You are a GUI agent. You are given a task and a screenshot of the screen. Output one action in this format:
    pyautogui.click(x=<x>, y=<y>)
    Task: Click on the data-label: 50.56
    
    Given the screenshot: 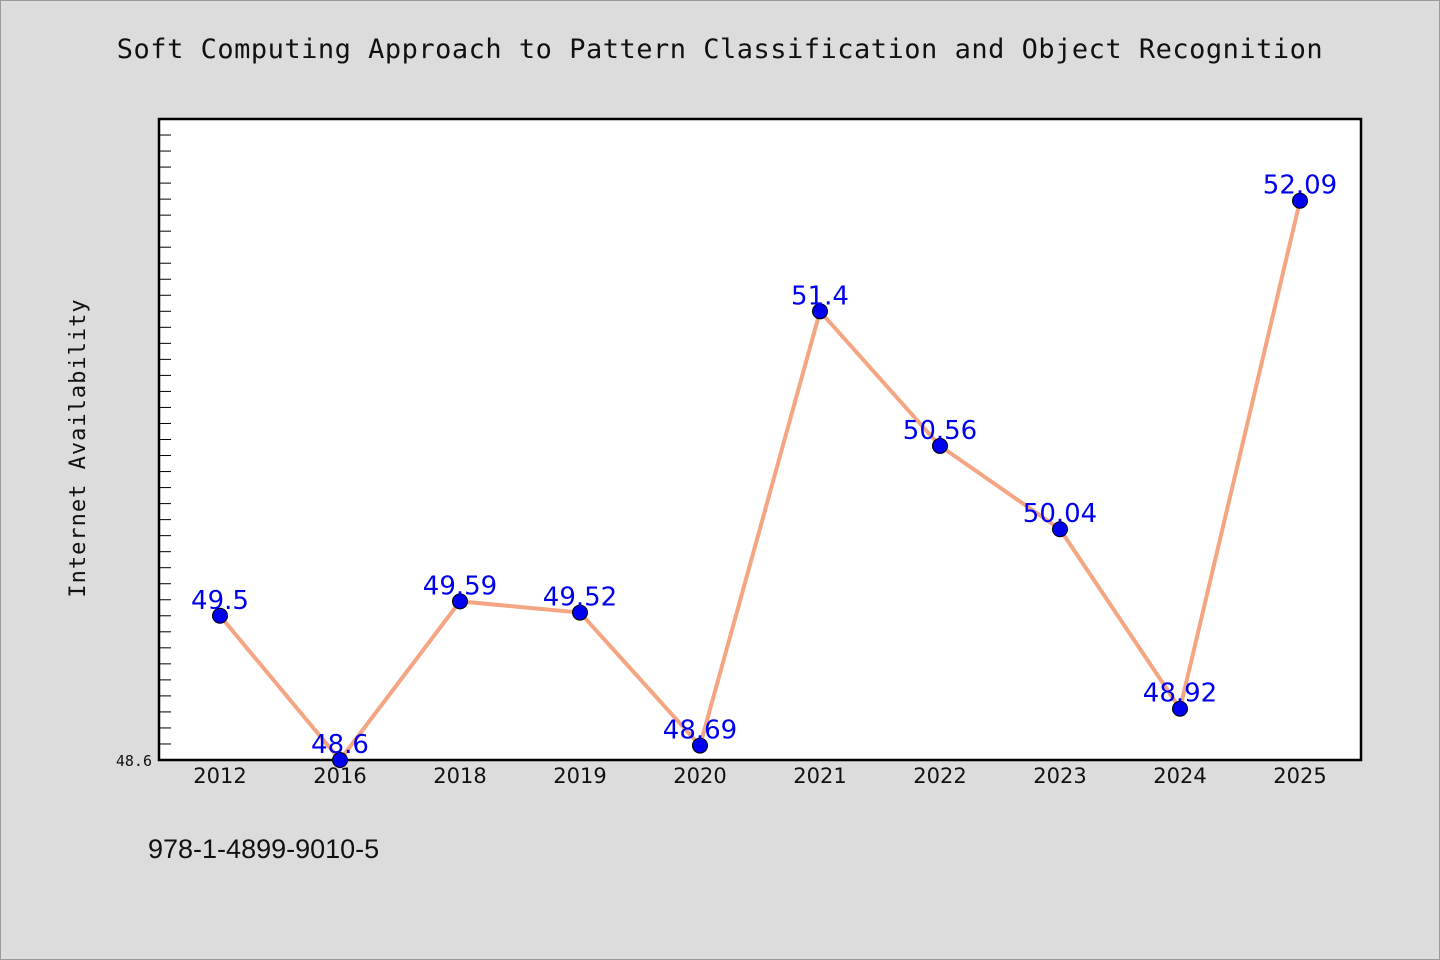 What is the action you would take?
    pyautogui.click(x=940, y=431)
    